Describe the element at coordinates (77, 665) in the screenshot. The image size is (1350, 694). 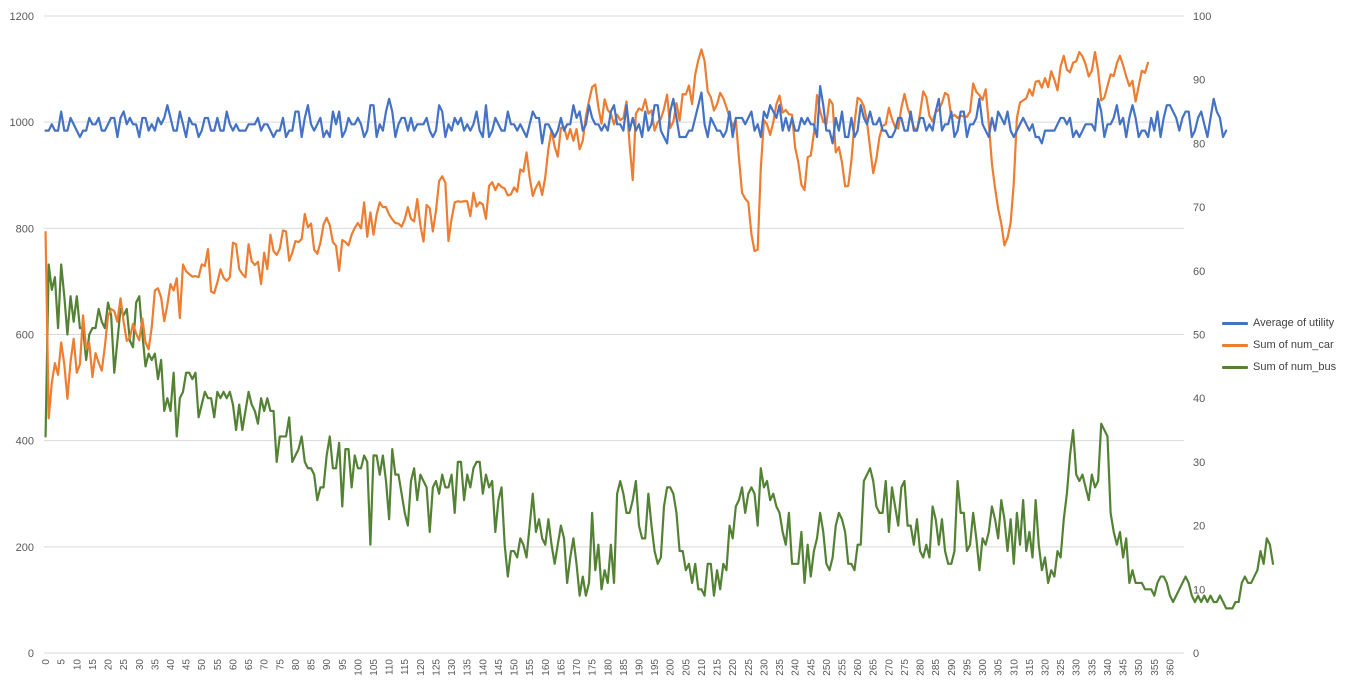
I see `x-tick-label: 10` at that location.